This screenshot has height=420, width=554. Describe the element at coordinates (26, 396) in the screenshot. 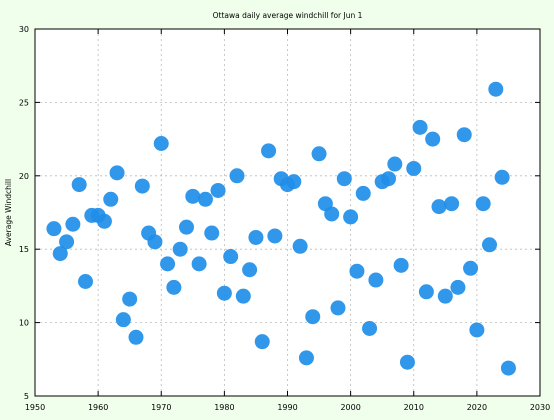

I see `y-tick-label: 5` at that location.